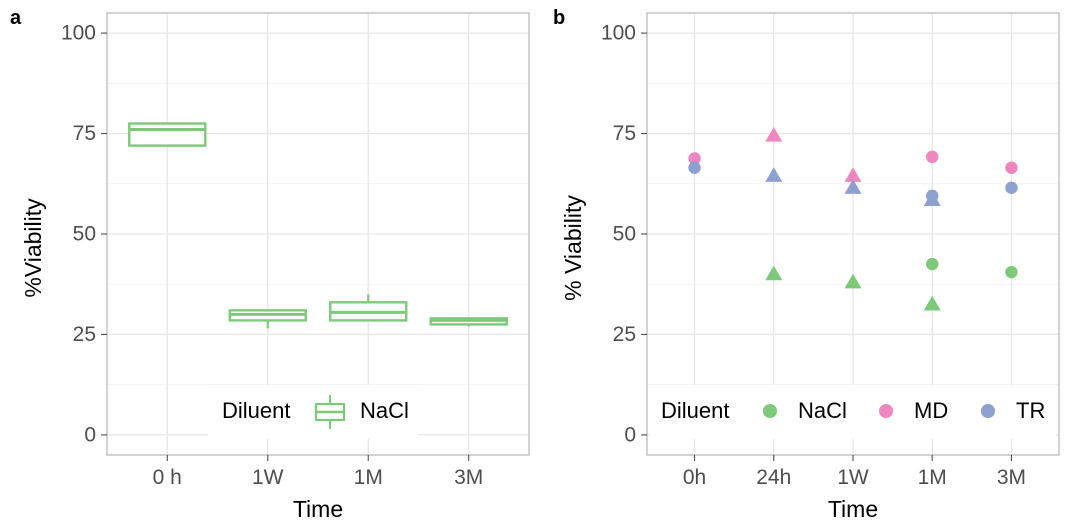 The image size is (1072, 521). I want to click on panel-a-y-axis-title: %Viability, so click(33, 248).